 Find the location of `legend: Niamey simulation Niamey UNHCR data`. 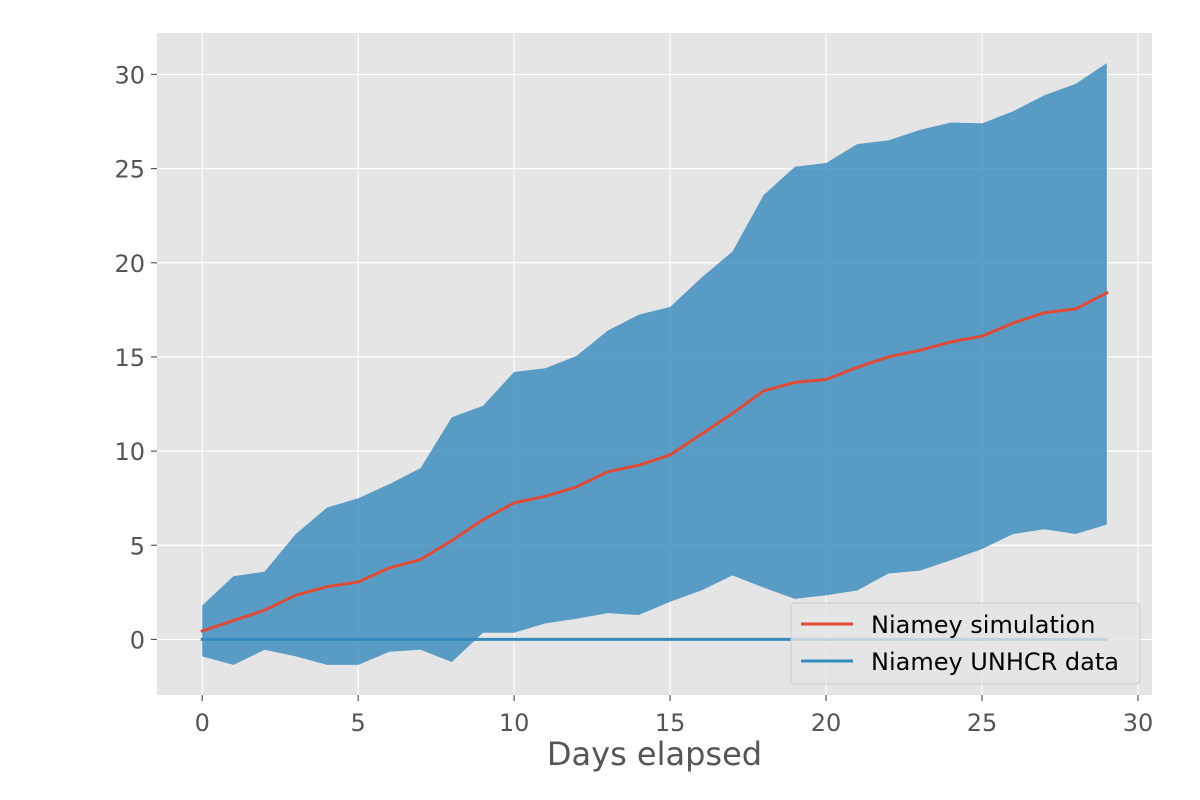

legend: Niamey simulation Niamey UNHCR data is located at coordinates (965, 643).